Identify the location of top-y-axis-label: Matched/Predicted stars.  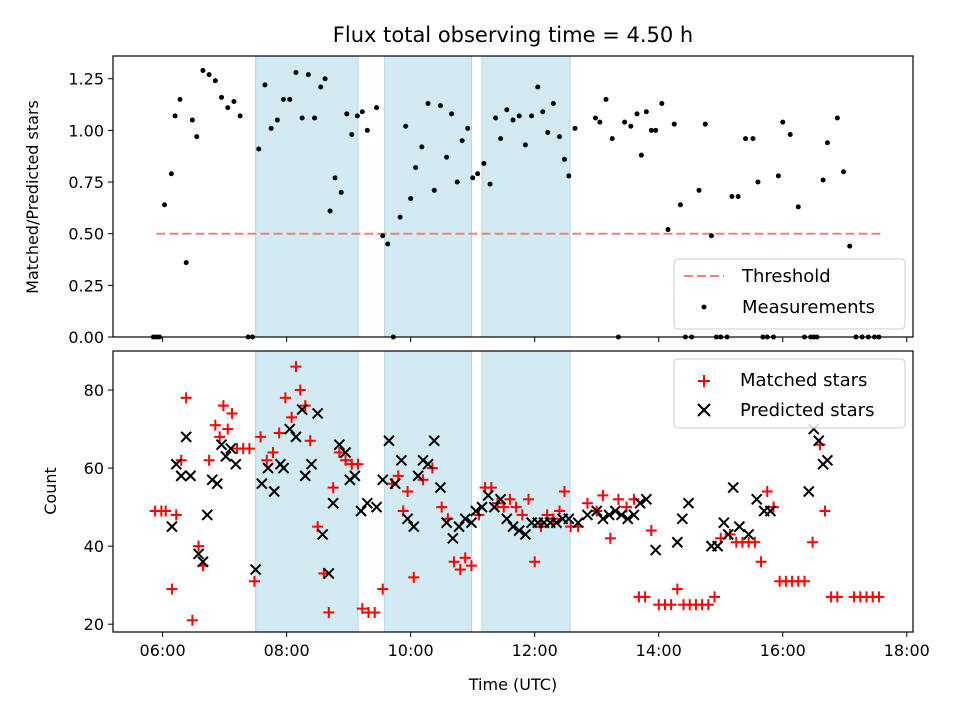
(32, 197).